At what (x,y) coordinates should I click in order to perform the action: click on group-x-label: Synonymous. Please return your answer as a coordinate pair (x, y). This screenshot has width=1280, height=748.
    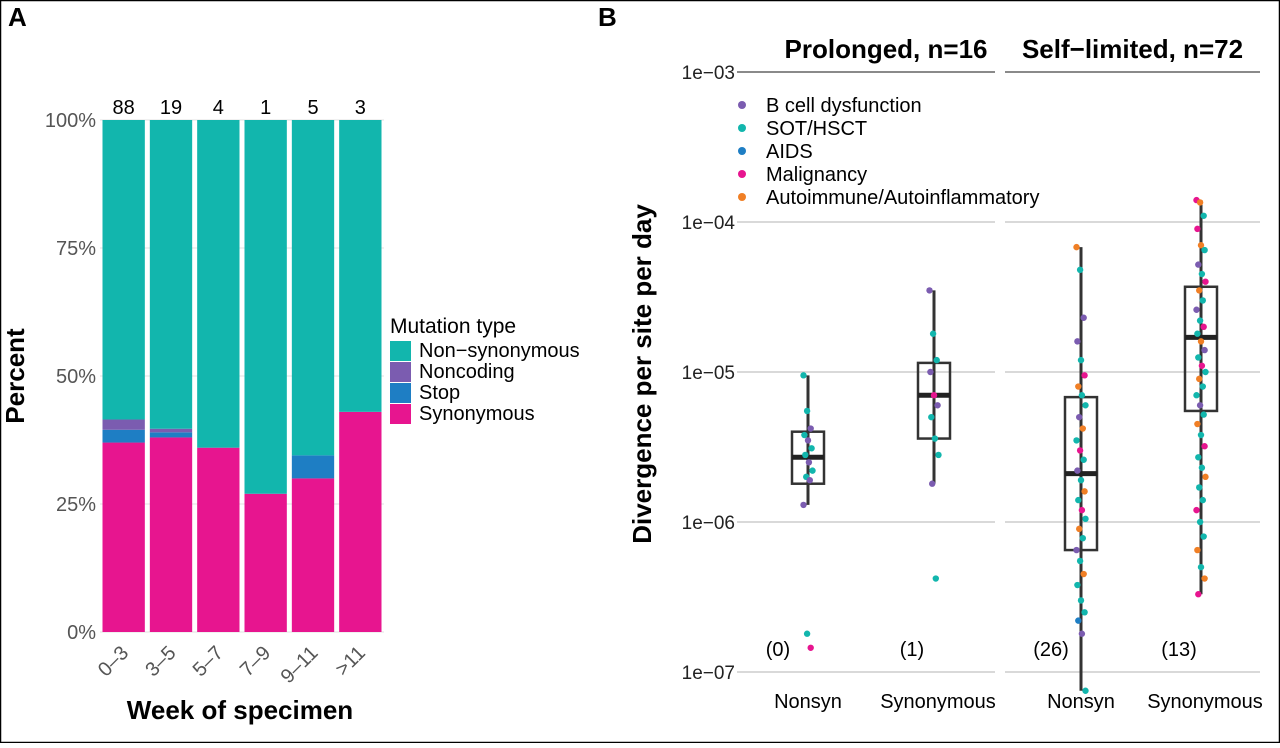
    Looking at the image, I should click on (938, 702).